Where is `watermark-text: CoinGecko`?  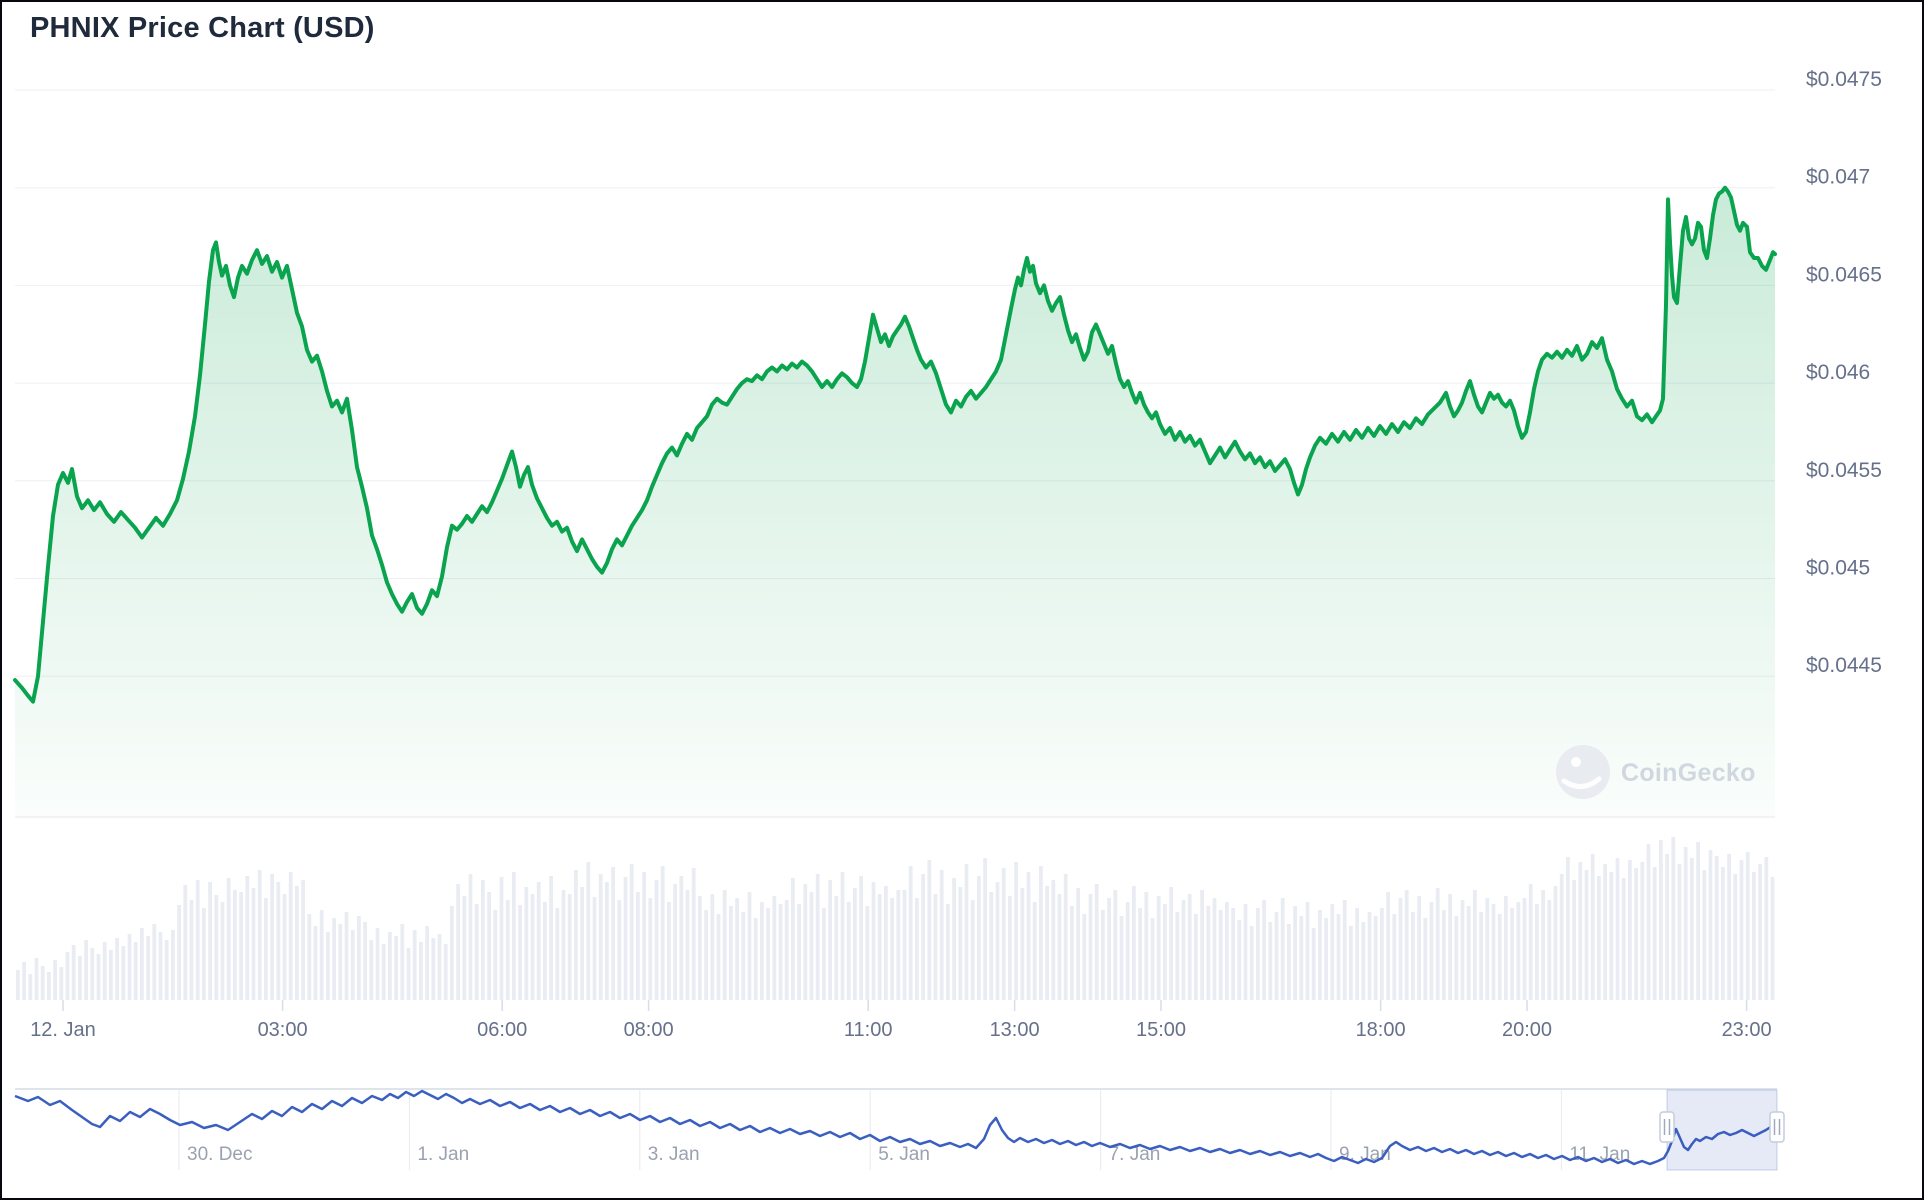 watermark-text: CoinGecko is located at coordinates (1688, 773).